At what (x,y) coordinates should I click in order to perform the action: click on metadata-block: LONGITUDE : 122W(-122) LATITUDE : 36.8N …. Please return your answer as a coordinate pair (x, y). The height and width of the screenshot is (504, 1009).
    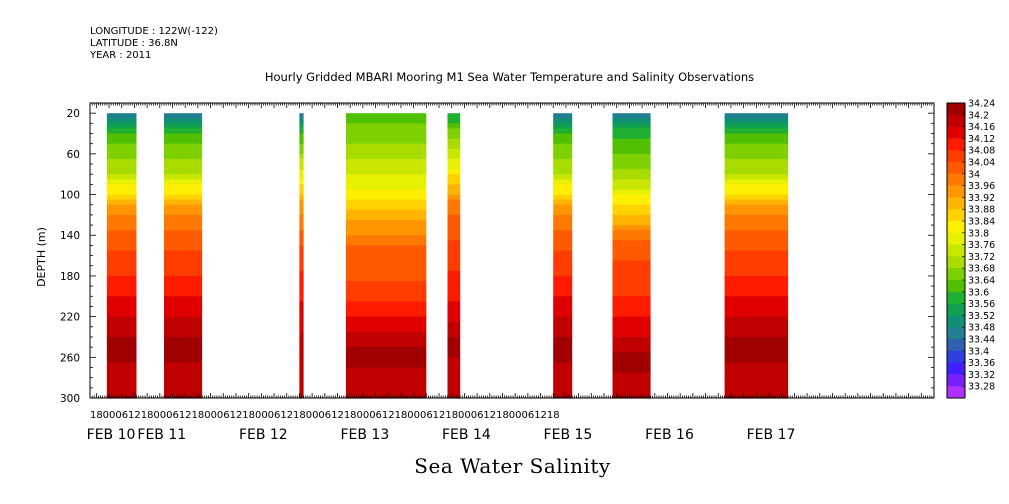
    Looking at the image, I should click on (154, 44).